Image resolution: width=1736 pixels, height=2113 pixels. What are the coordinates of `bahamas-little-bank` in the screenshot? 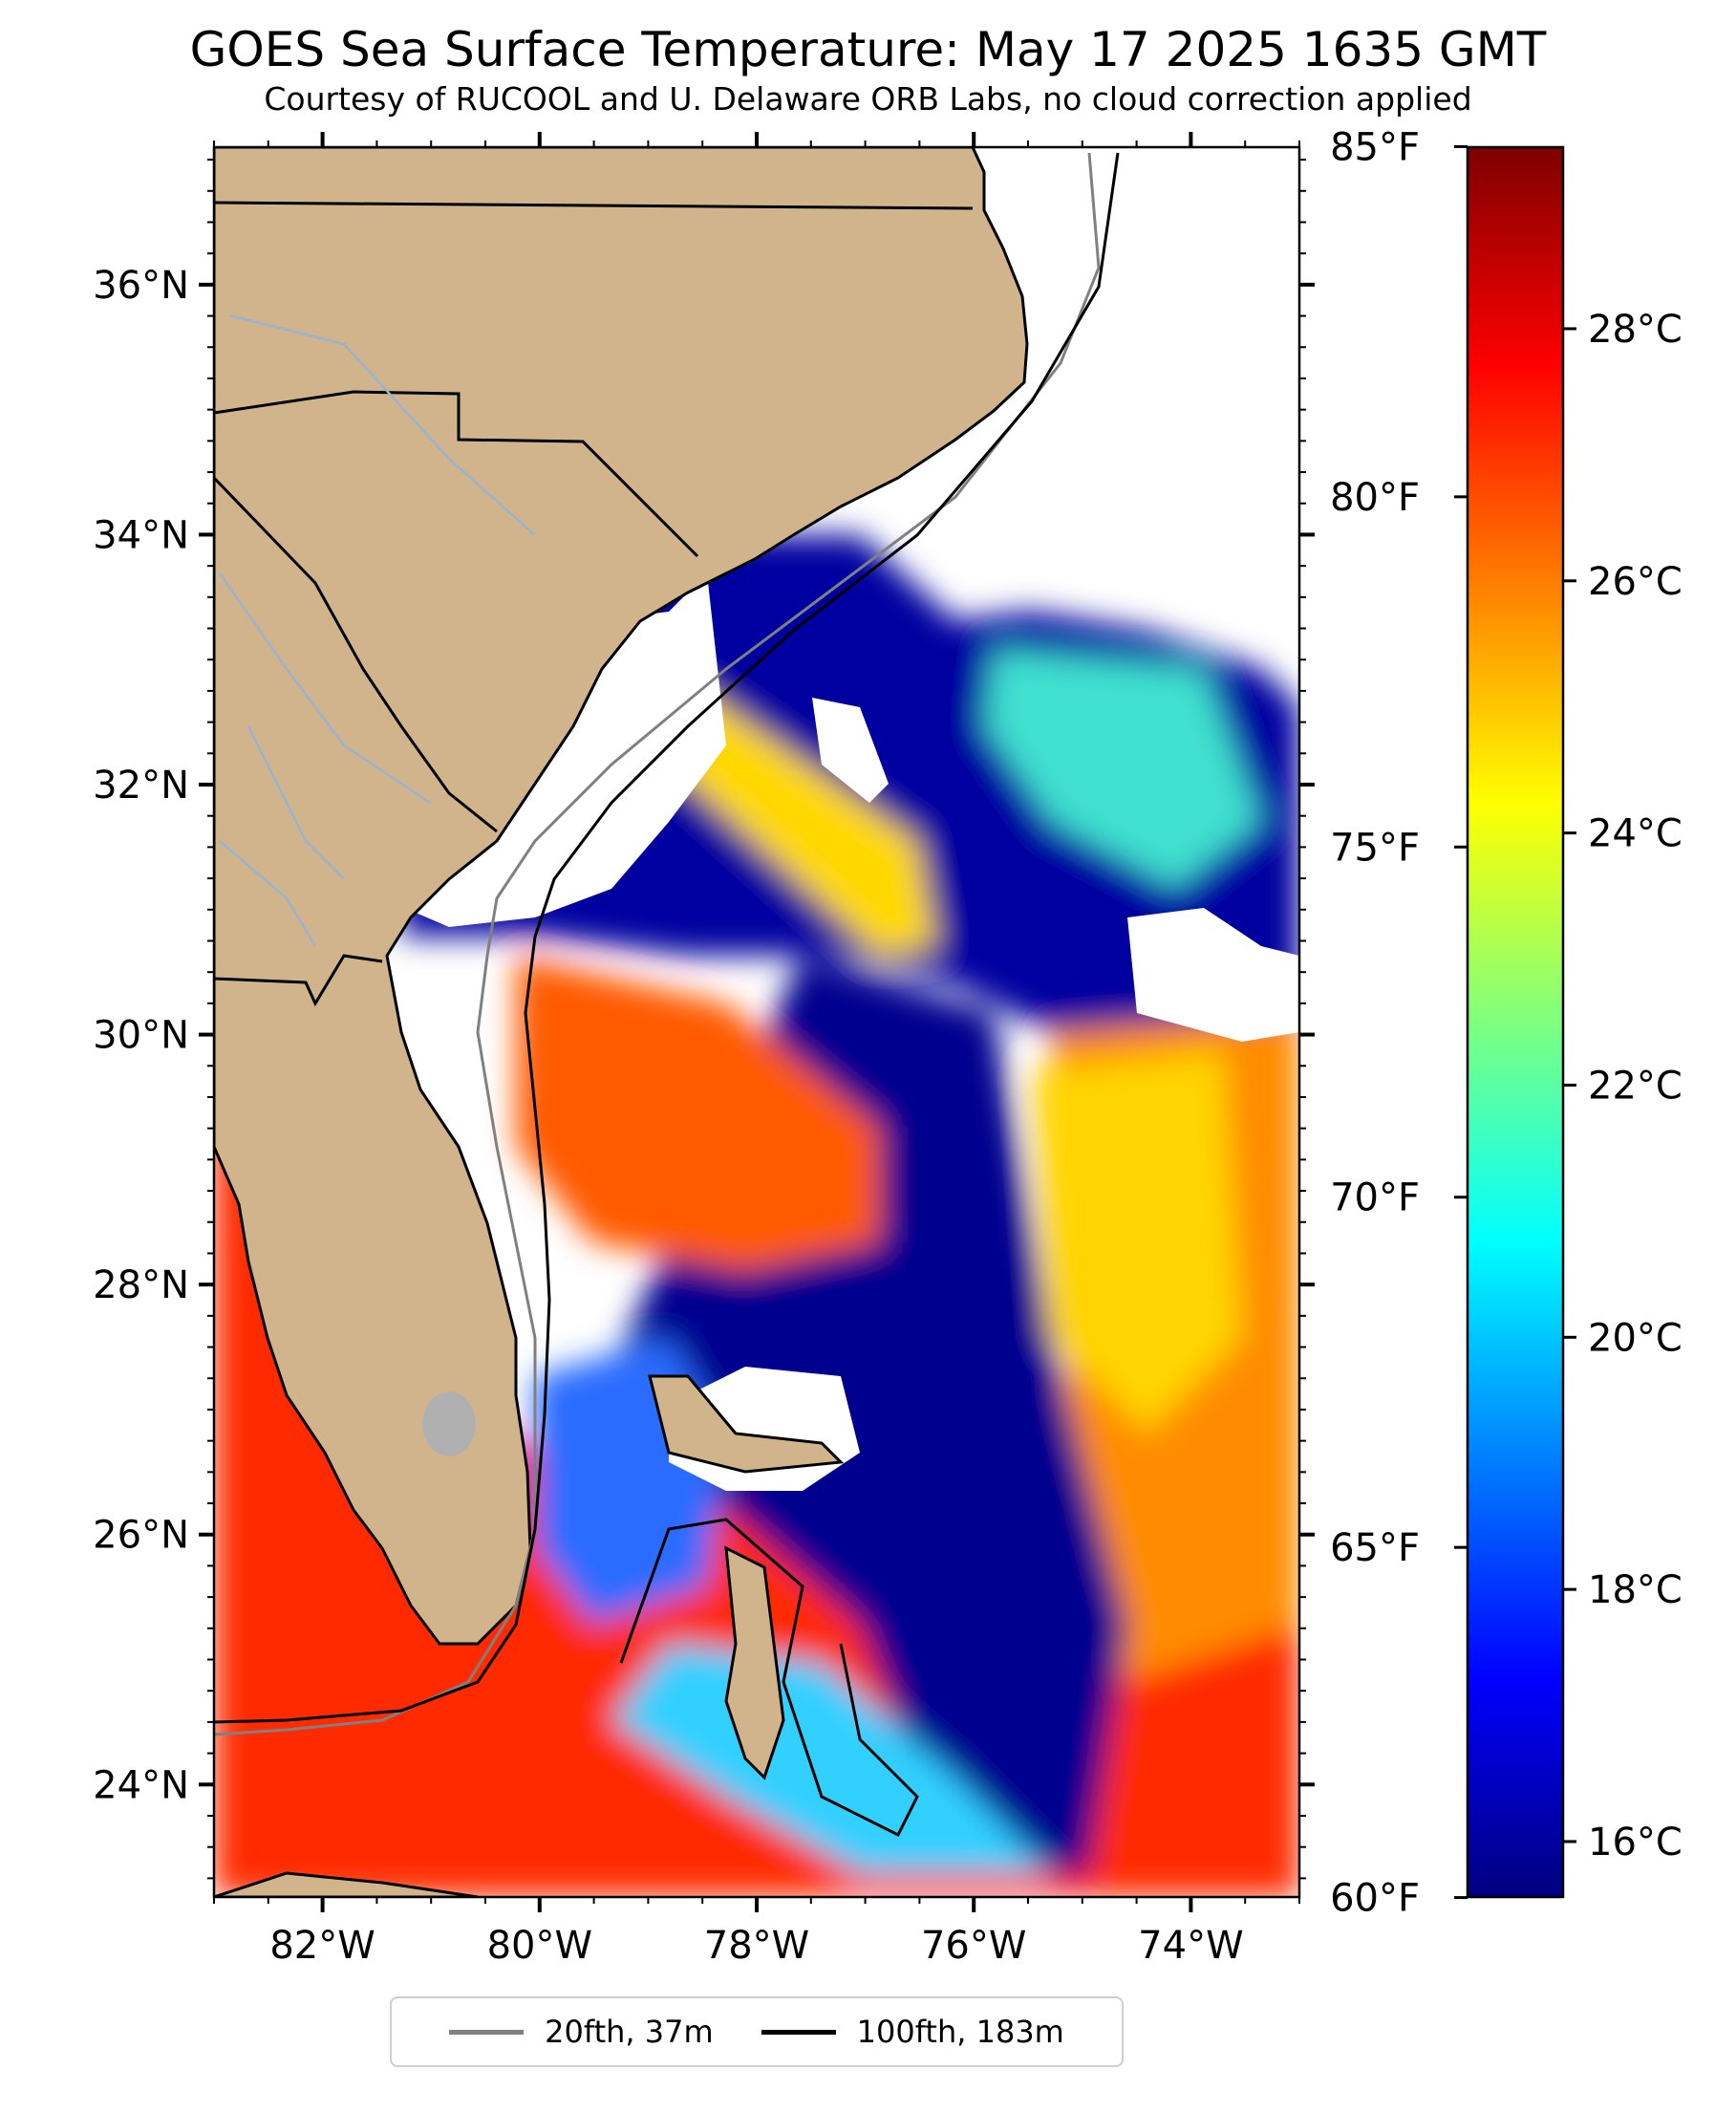 It's located at (746, 1424).